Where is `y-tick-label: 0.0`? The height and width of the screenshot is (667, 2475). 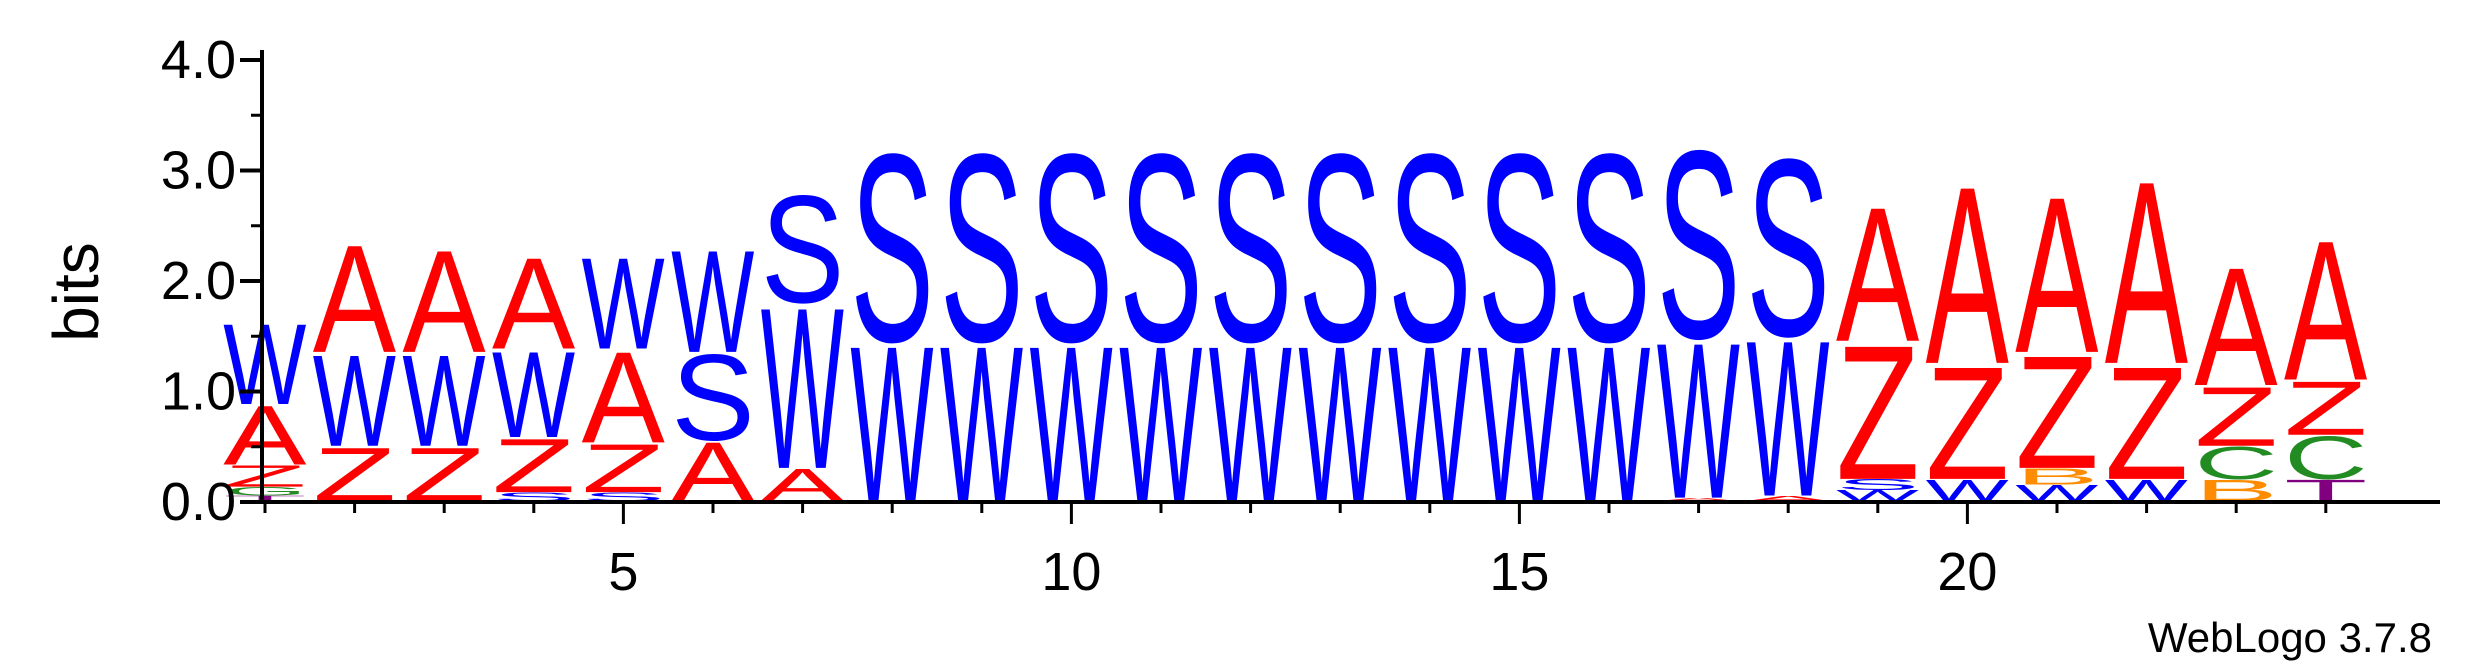 y-tick-label: 0.0 is located at coordinates (198, 502).